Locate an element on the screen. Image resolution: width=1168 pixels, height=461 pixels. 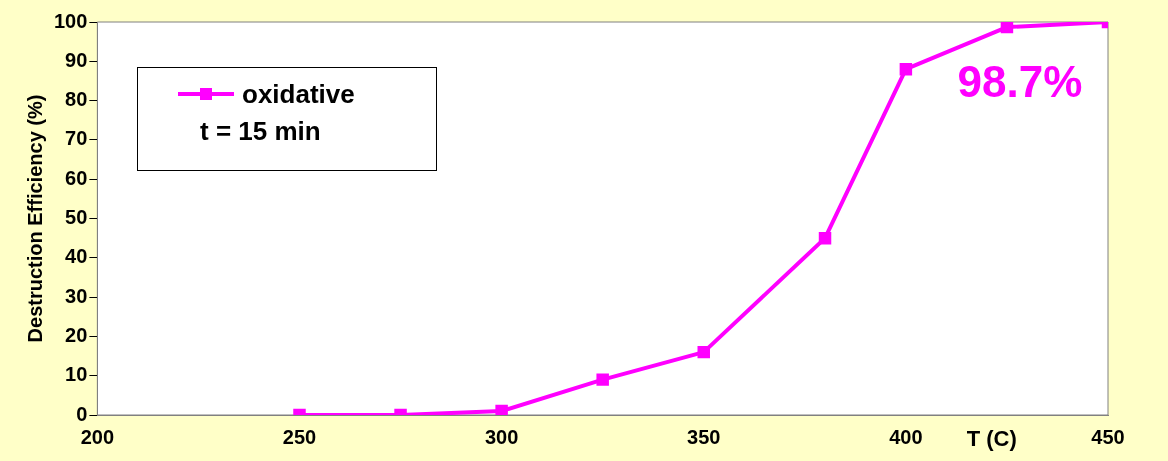
x-tick-label: 350 is located at coordinates (704, 436).